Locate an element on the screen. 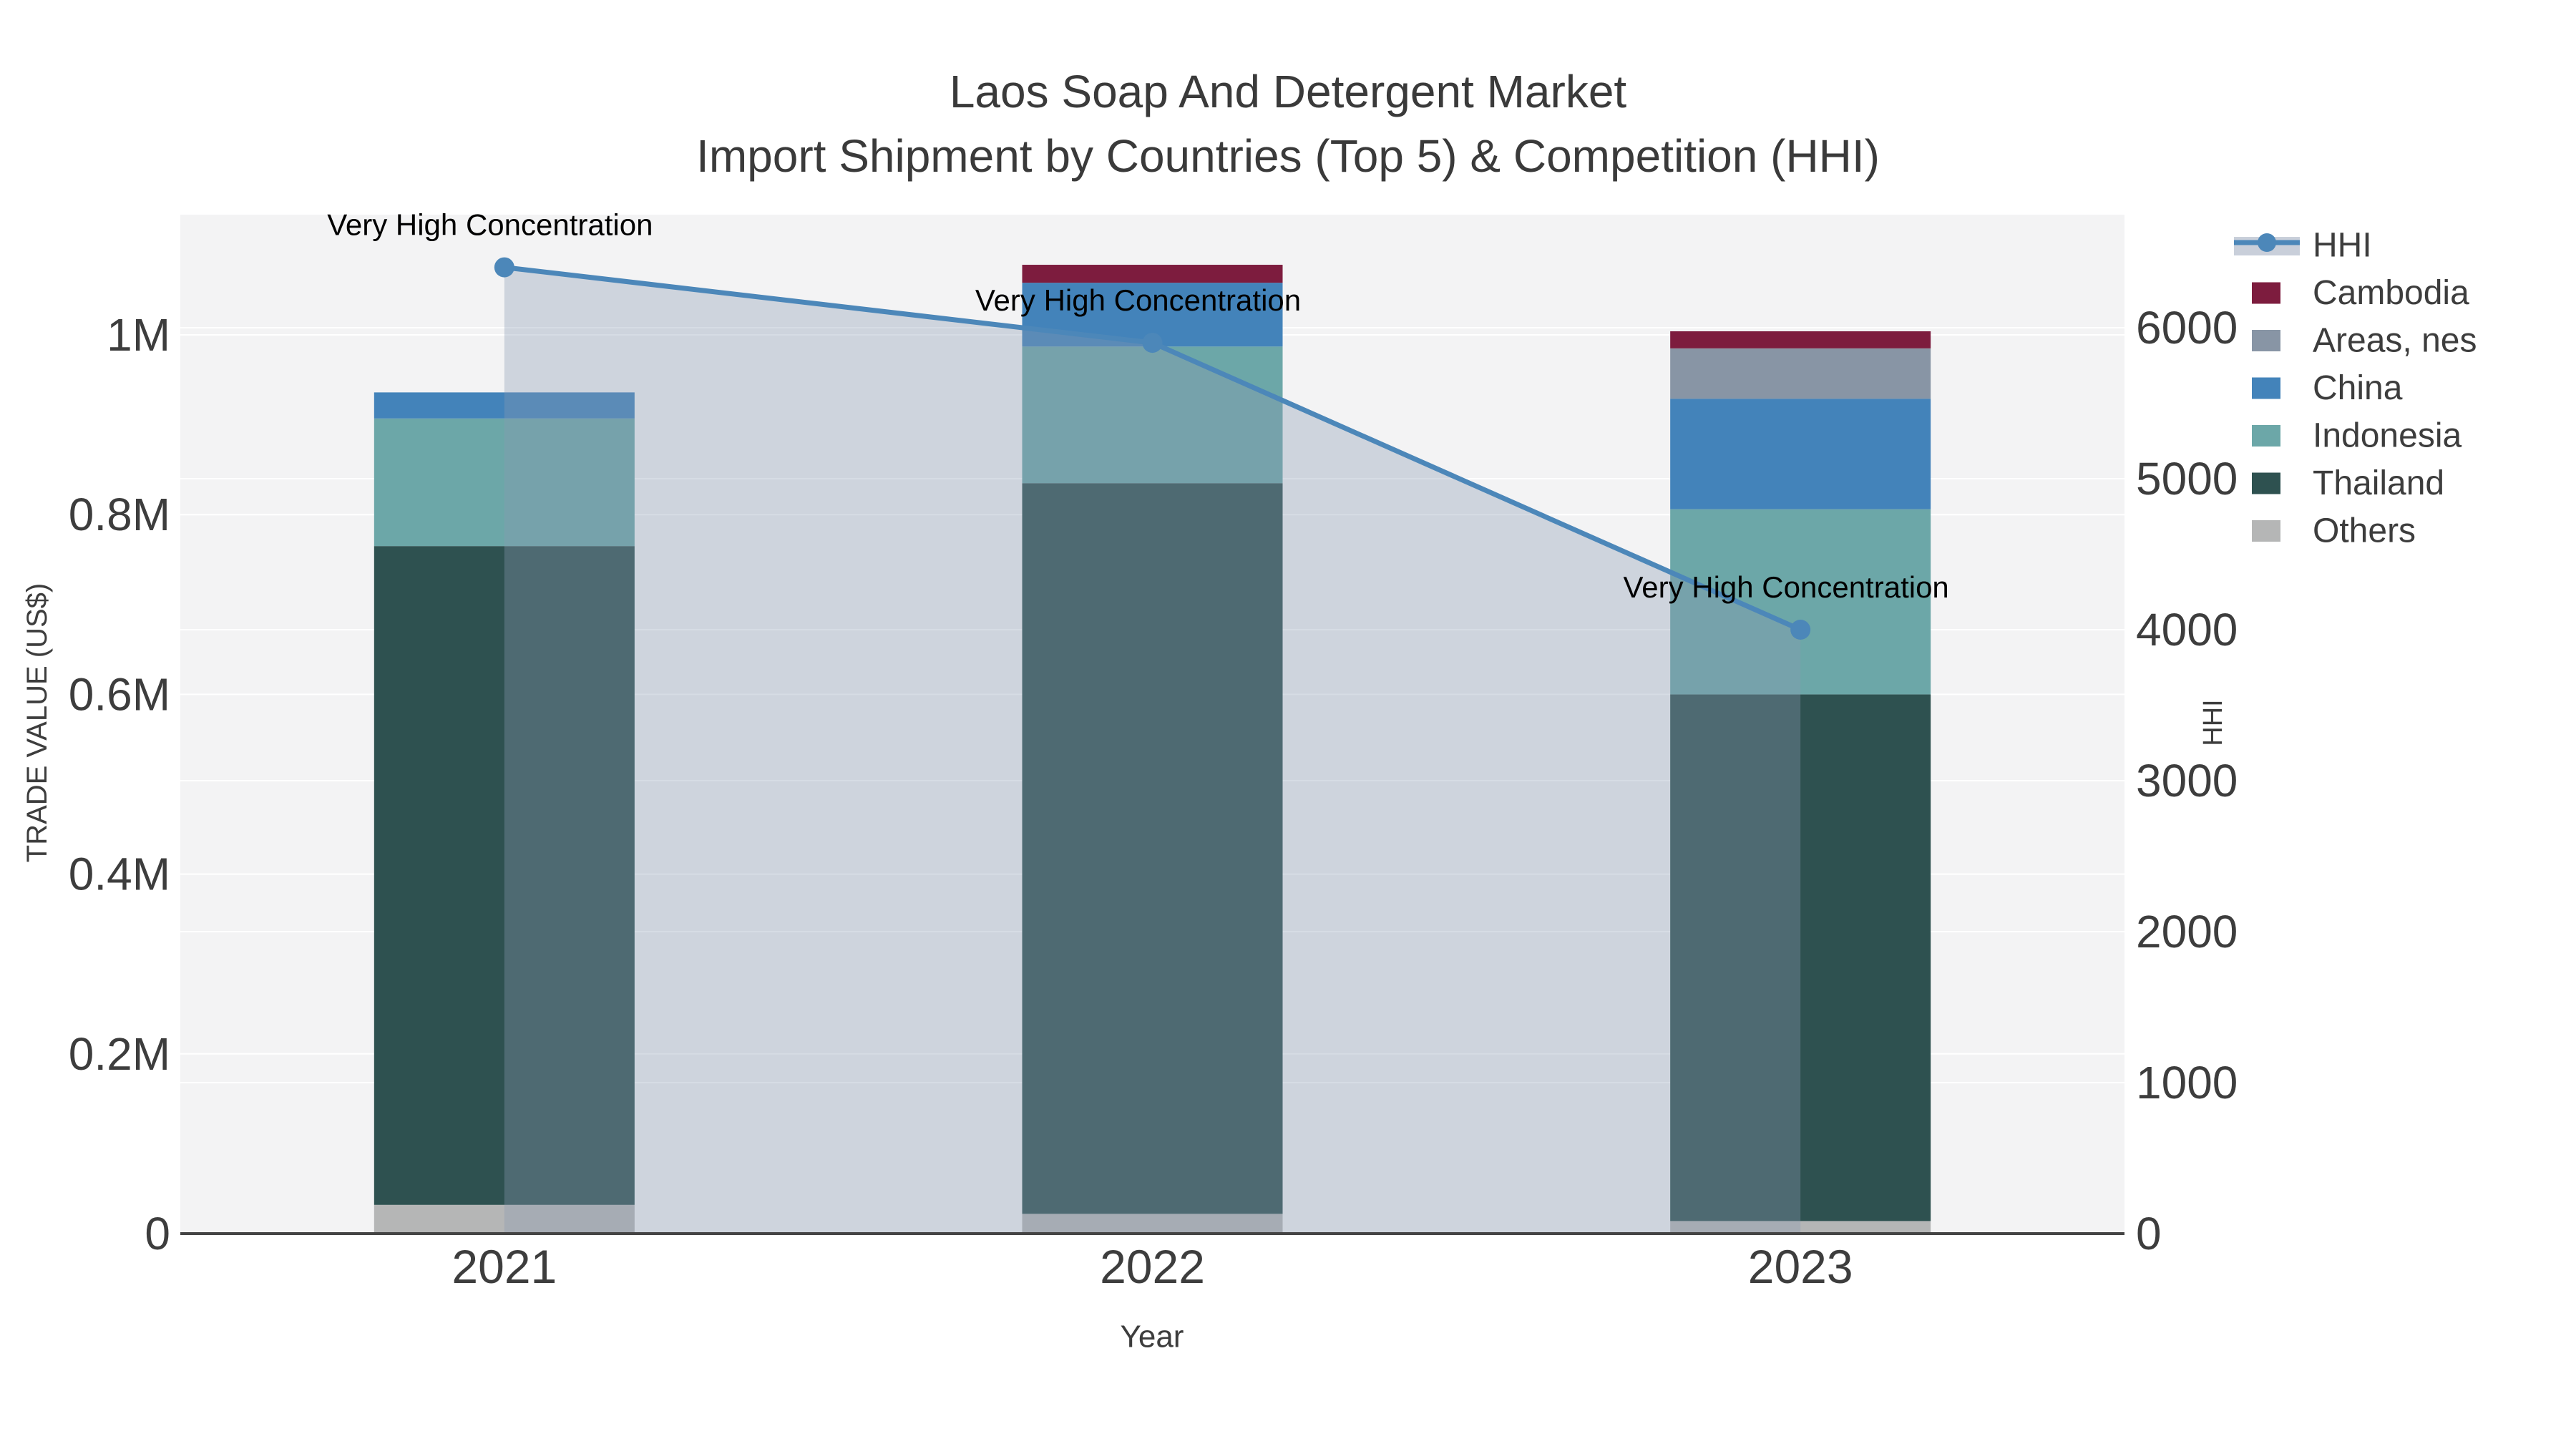  bar-segment-china-2021 is located at coordinates (504, 405).